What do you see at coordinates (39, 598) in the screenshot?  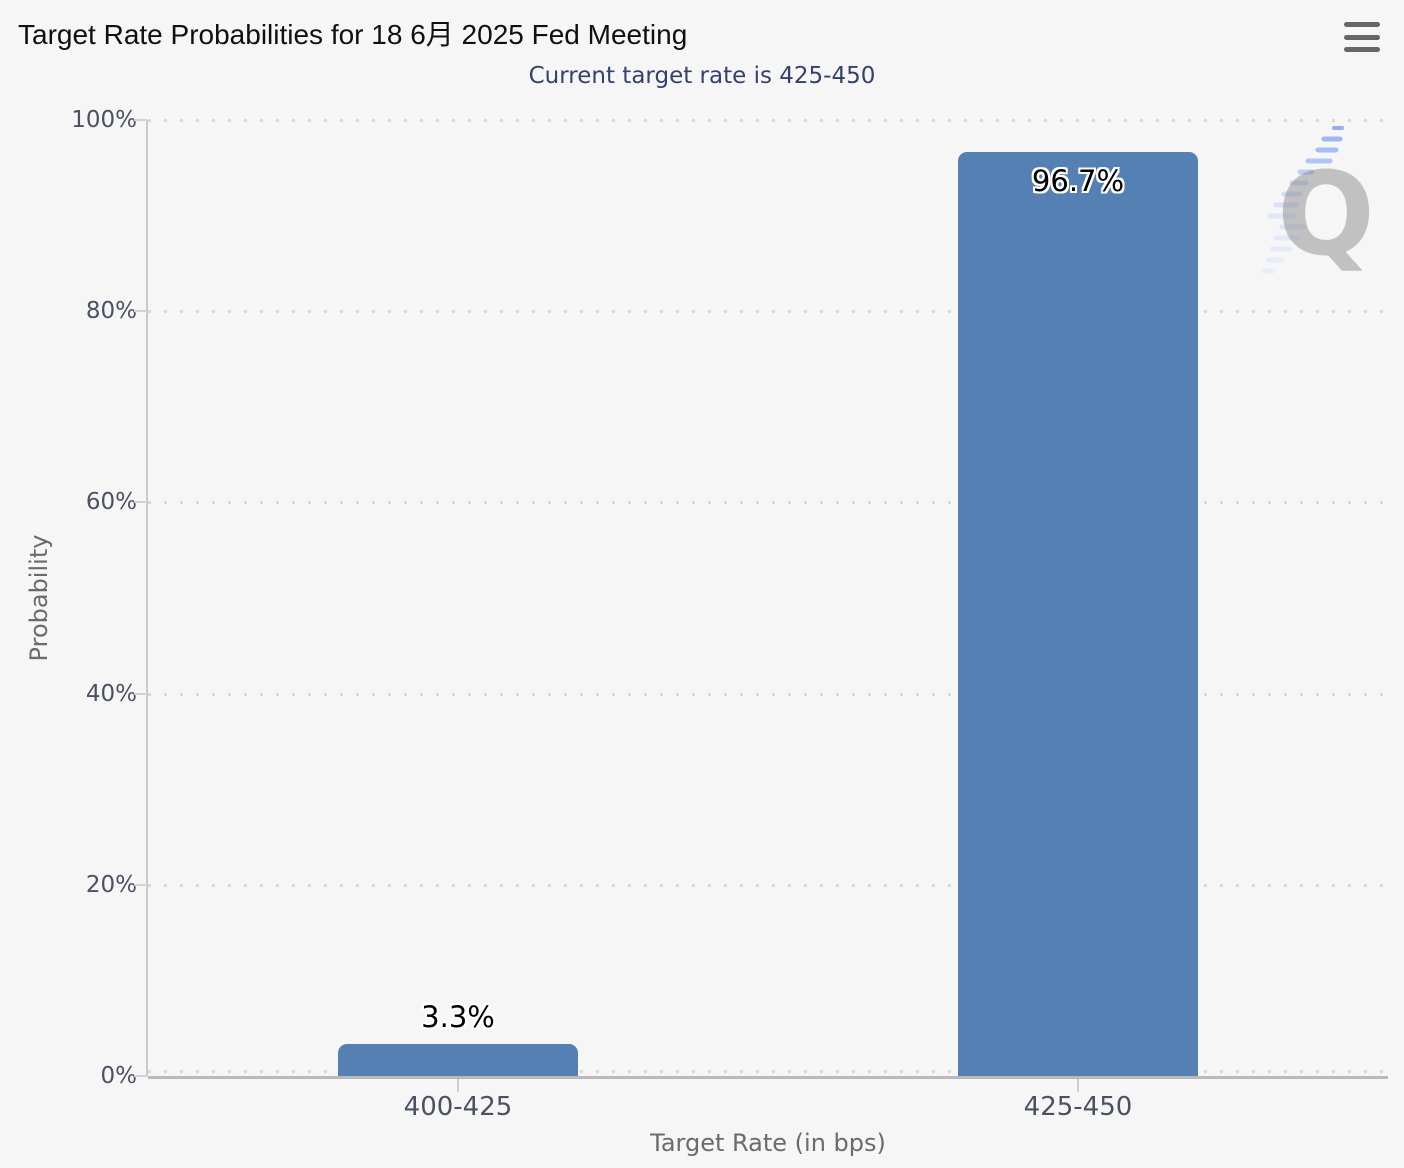 I see `y-axis-title: Probability` at bounding box center [39, 598].